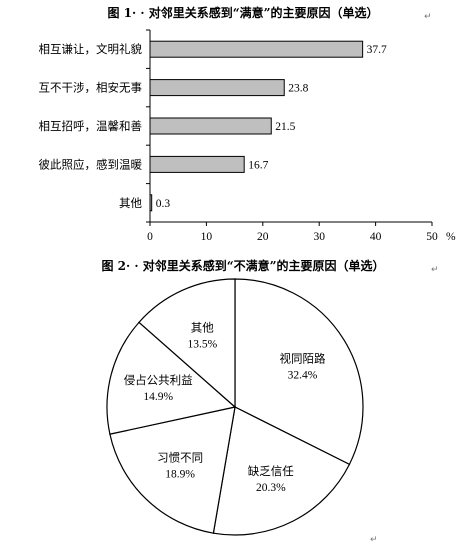  I want to click on pie-slice-value-0: 32.4%, so click(303, 375).